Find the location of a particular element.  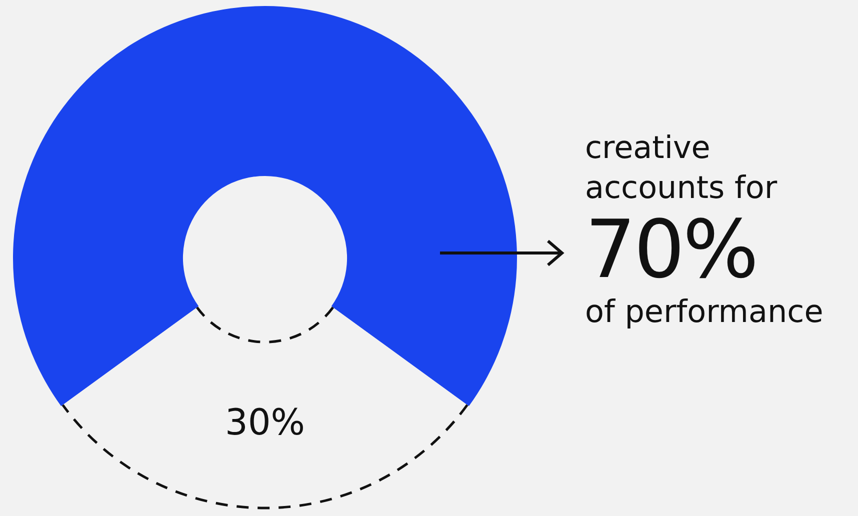

data-label: 30% is located at coordinates (265, 423).